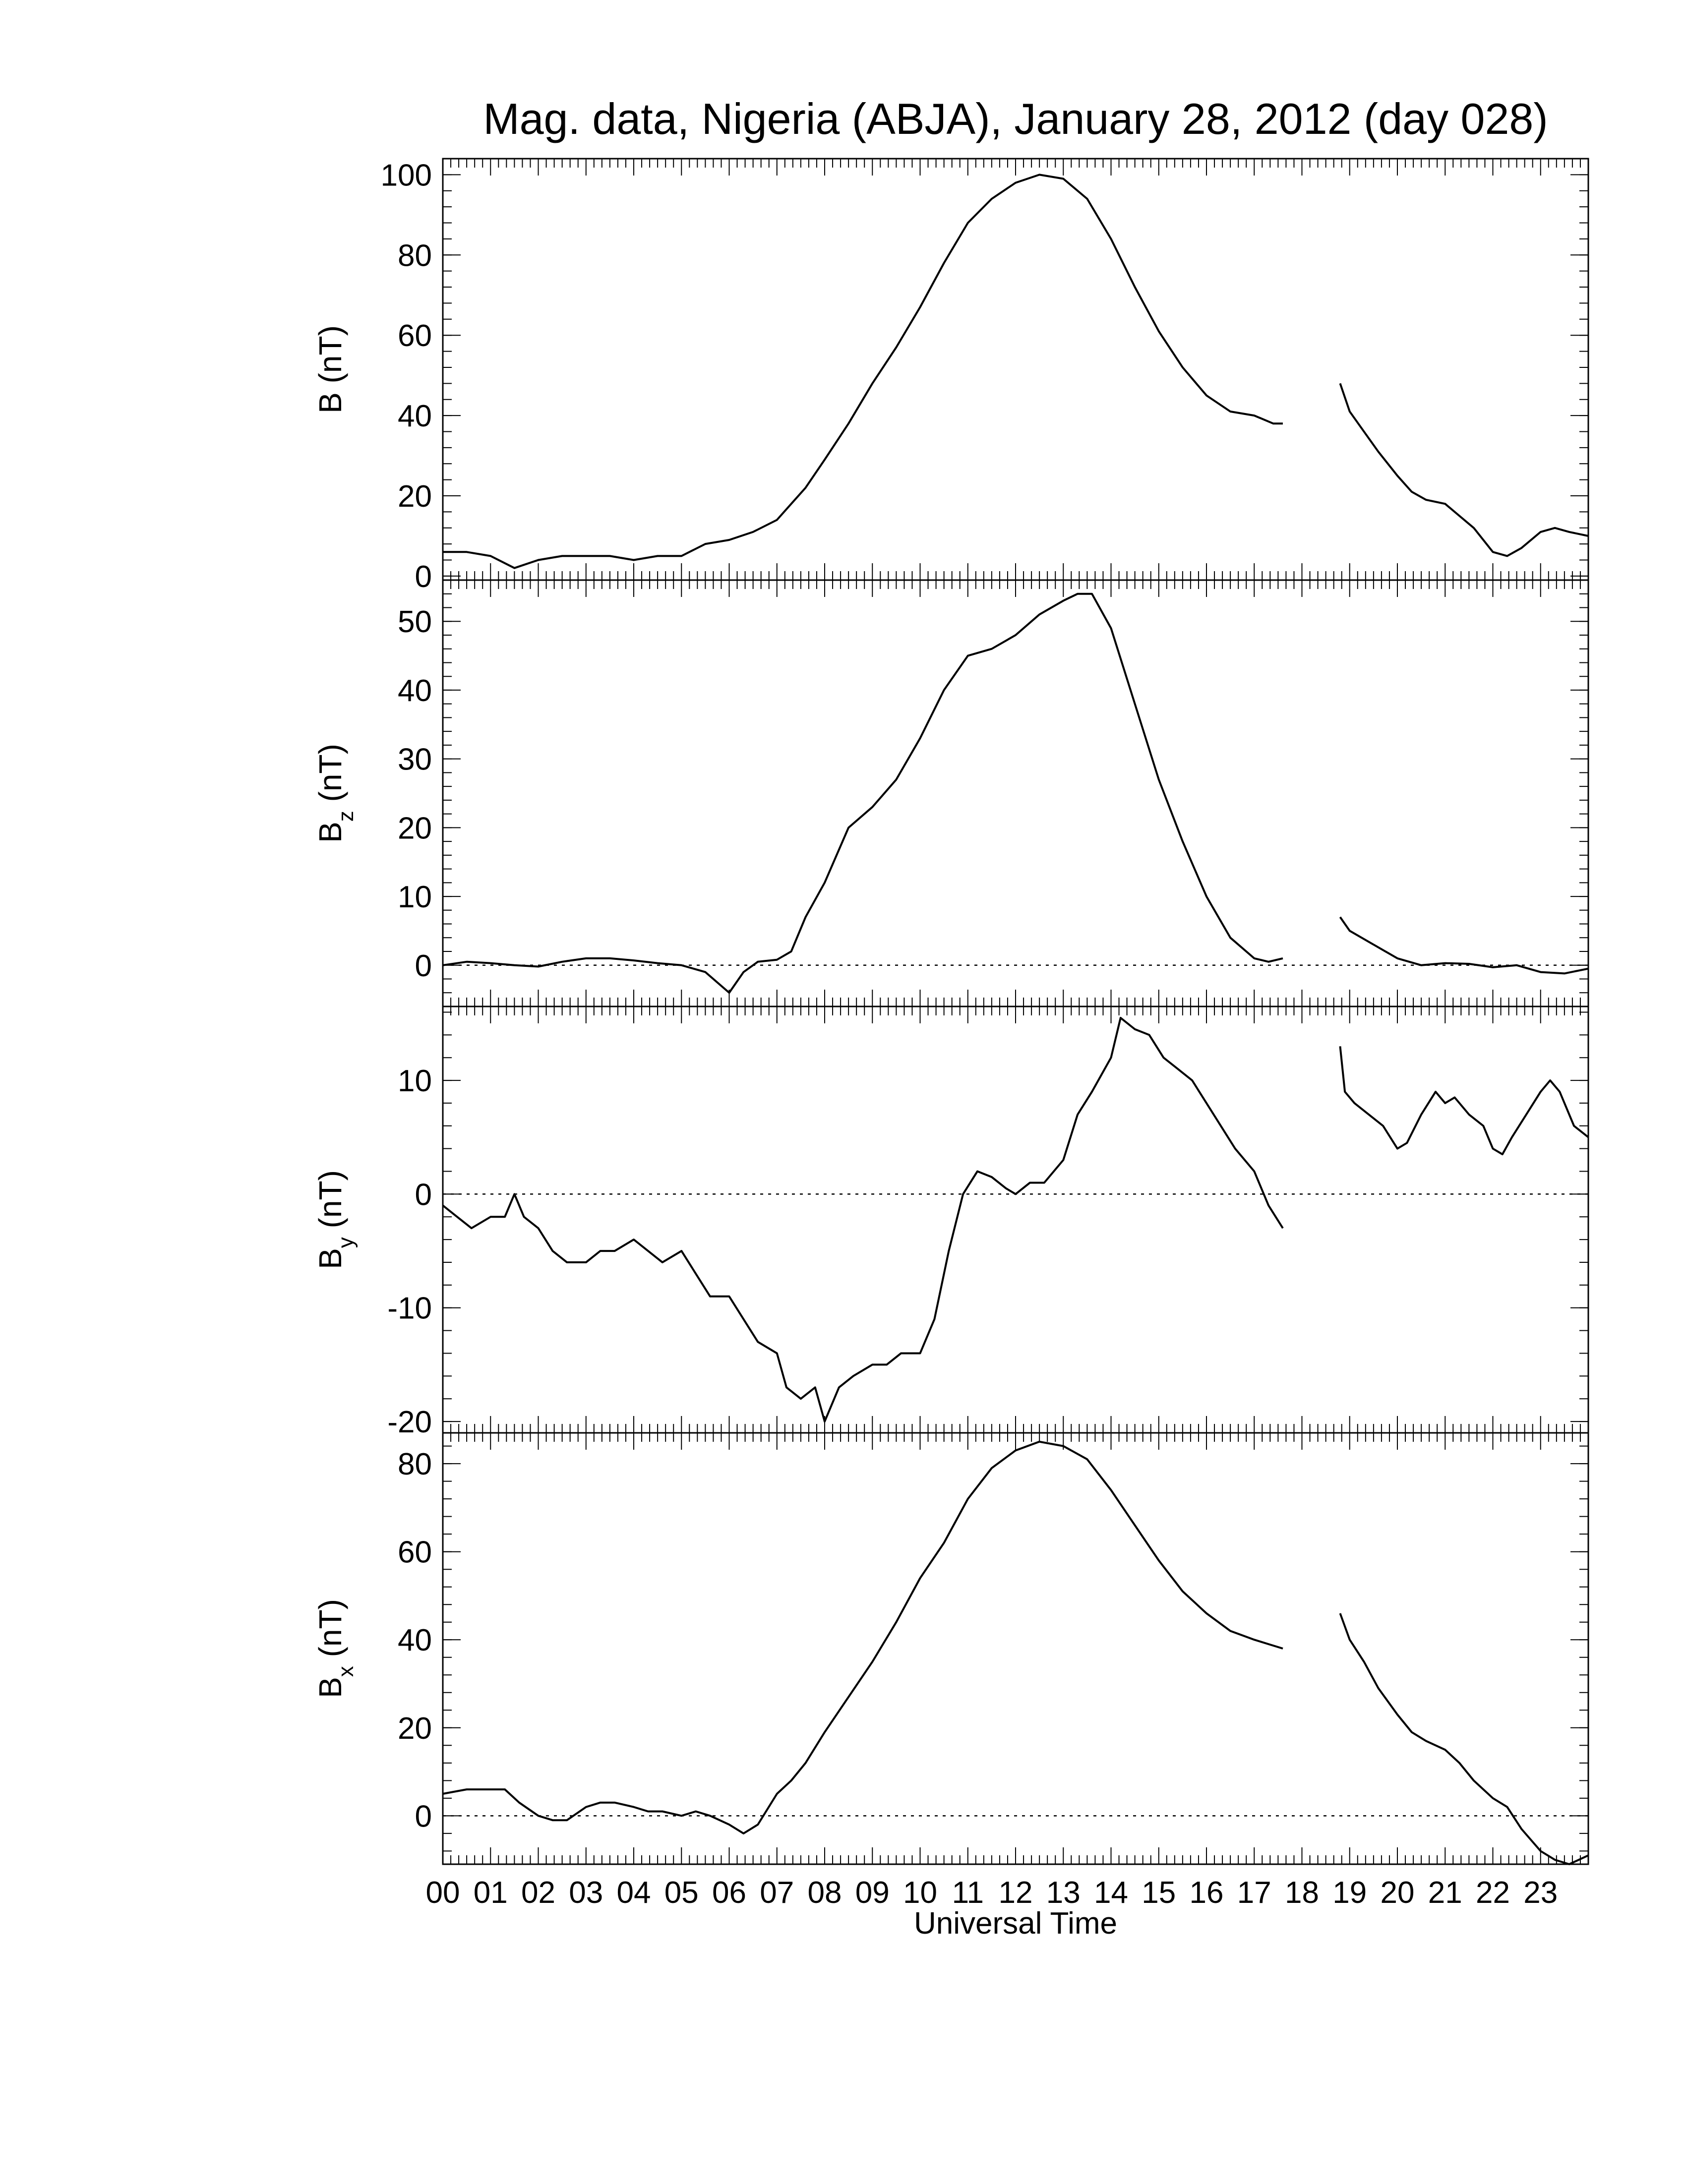 The image size is (1686, 2184). What do you see at coordinates (415, 622) in the screenshot?
I see `y-tick-label: 50` at bounding box center [415, 622].